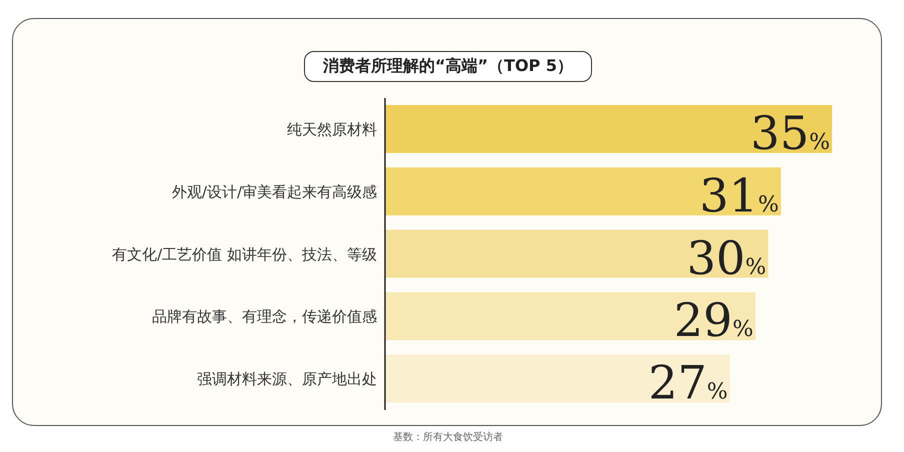 The width and height of the screenshot is (904, 452). What do you see at coordinates (332, 129) in the screenshot?
I see `y-tick-label: 纯天然原材料` at bounding box center [332, 129].